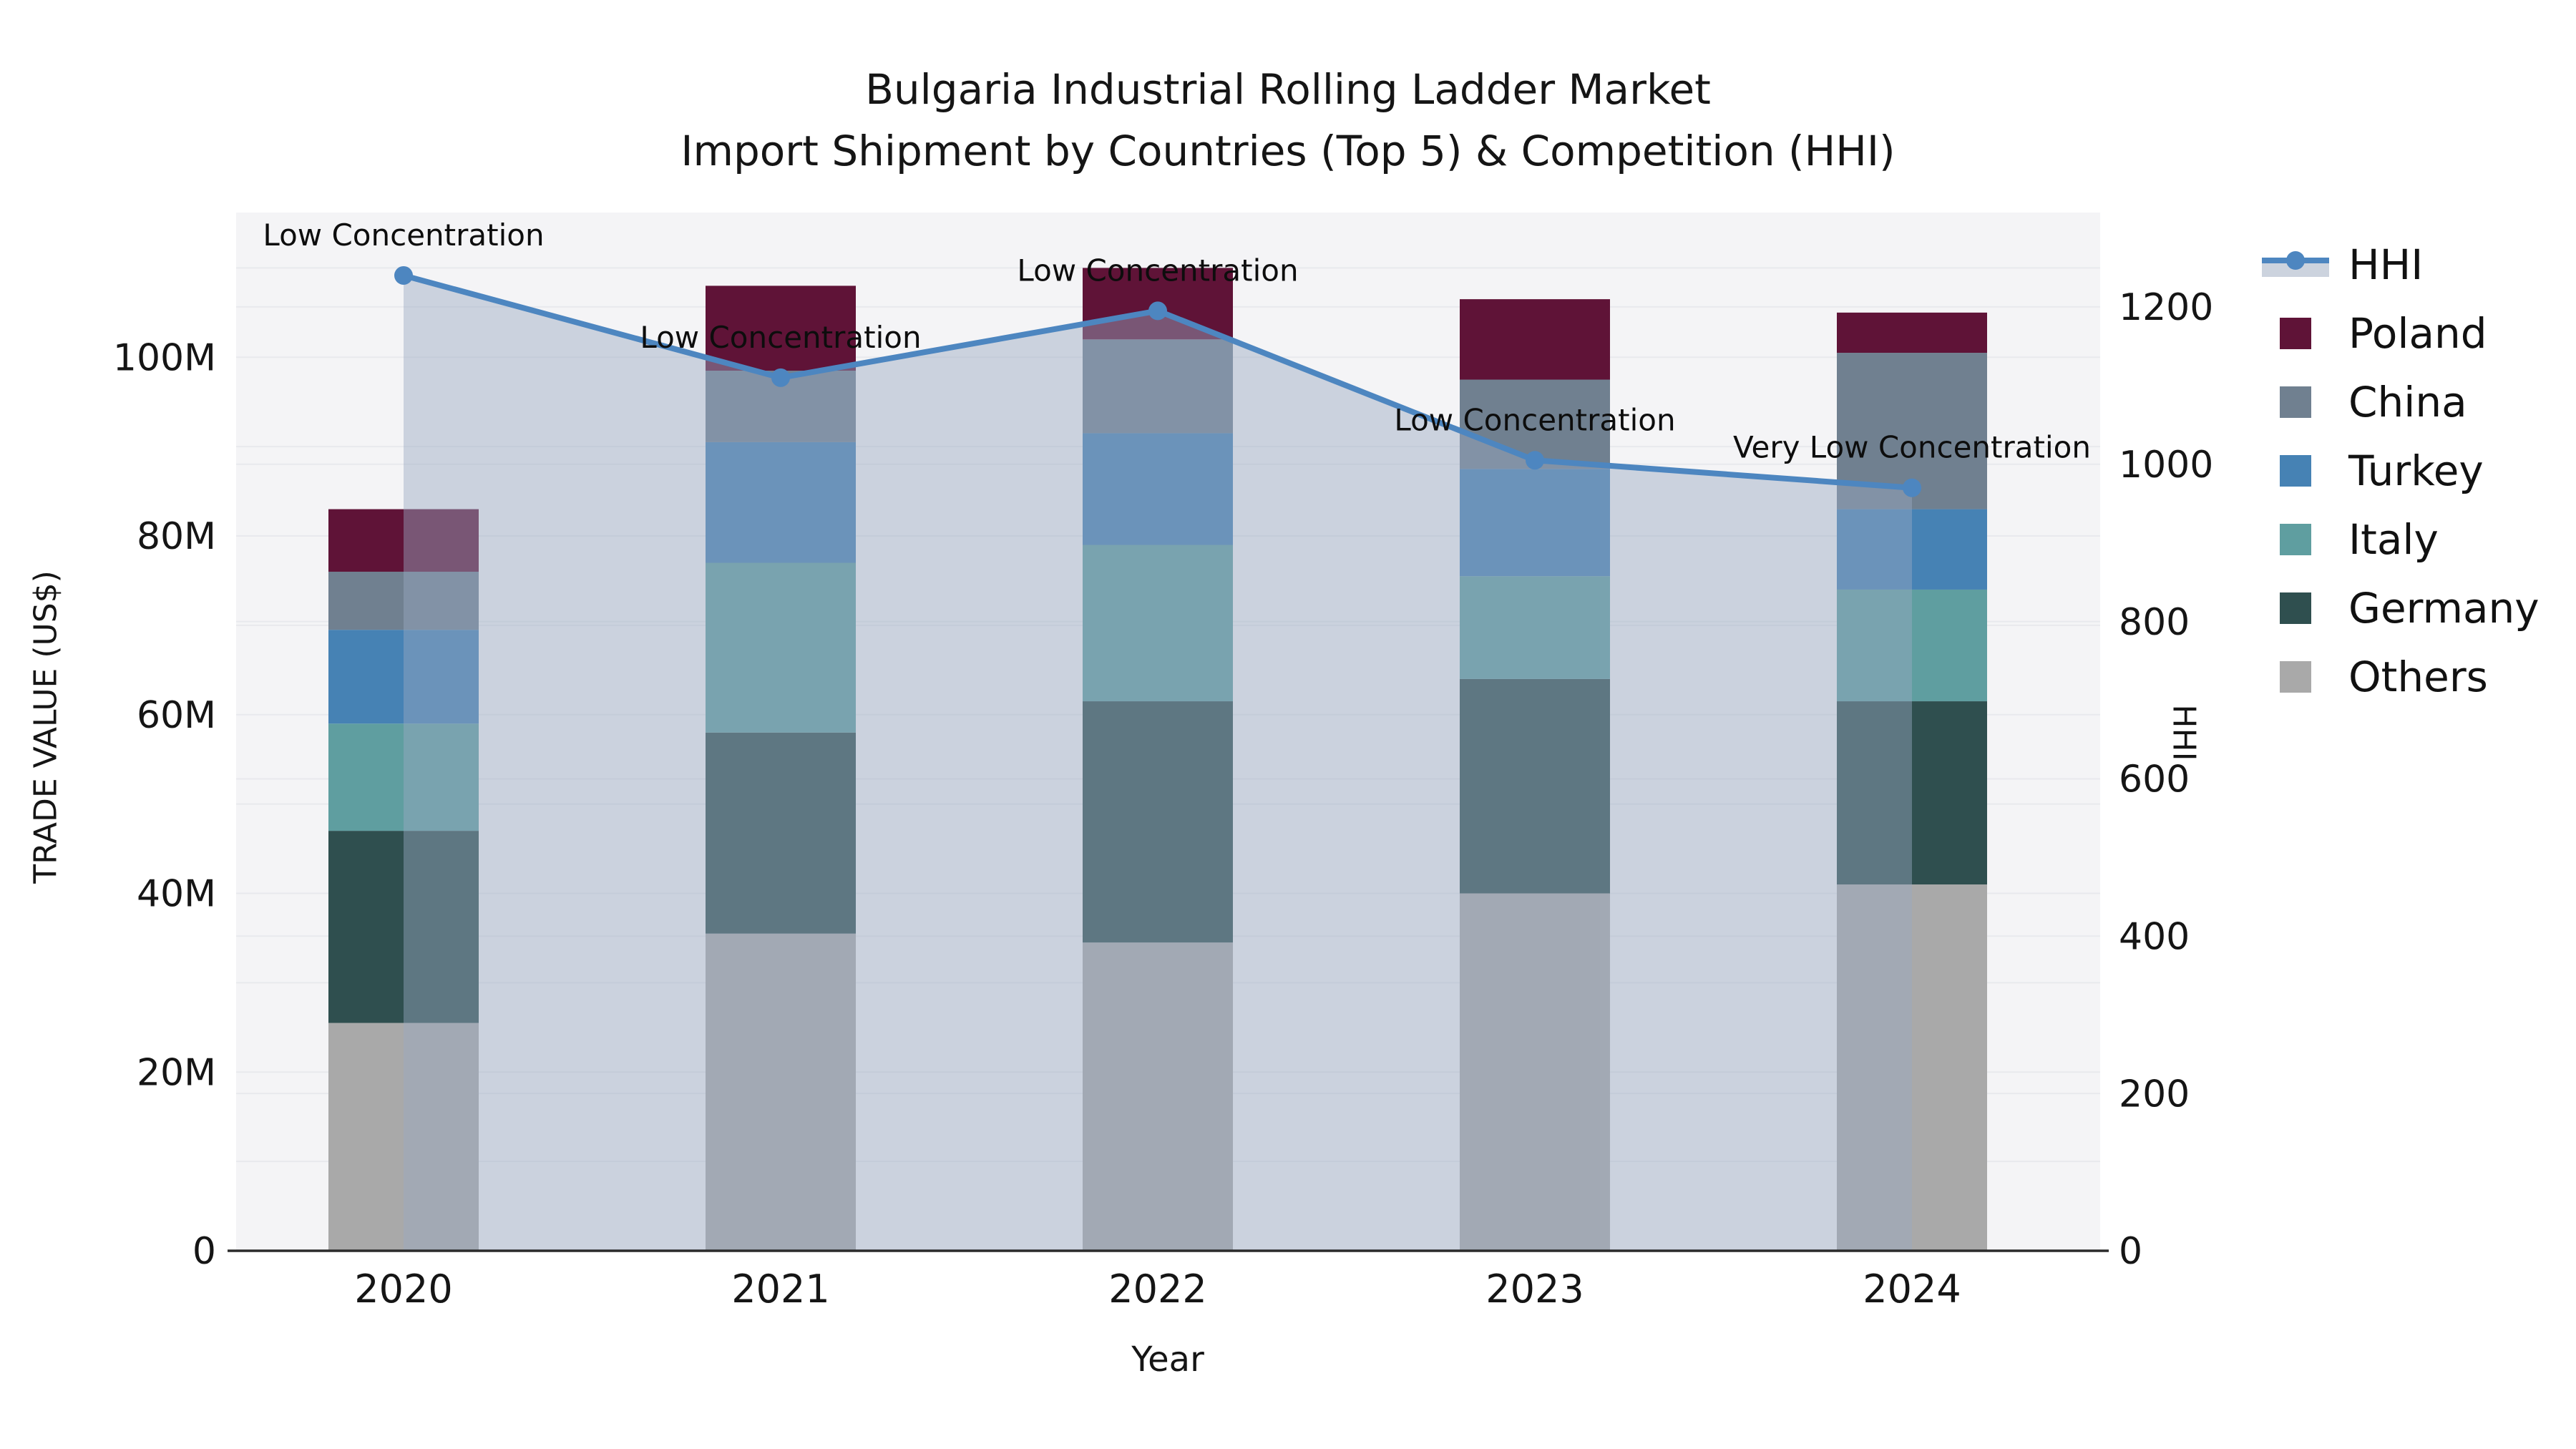 This screenshot has height=1449, width=2576. I want to click on bar-segment-2020-poland, so click(403, 540).